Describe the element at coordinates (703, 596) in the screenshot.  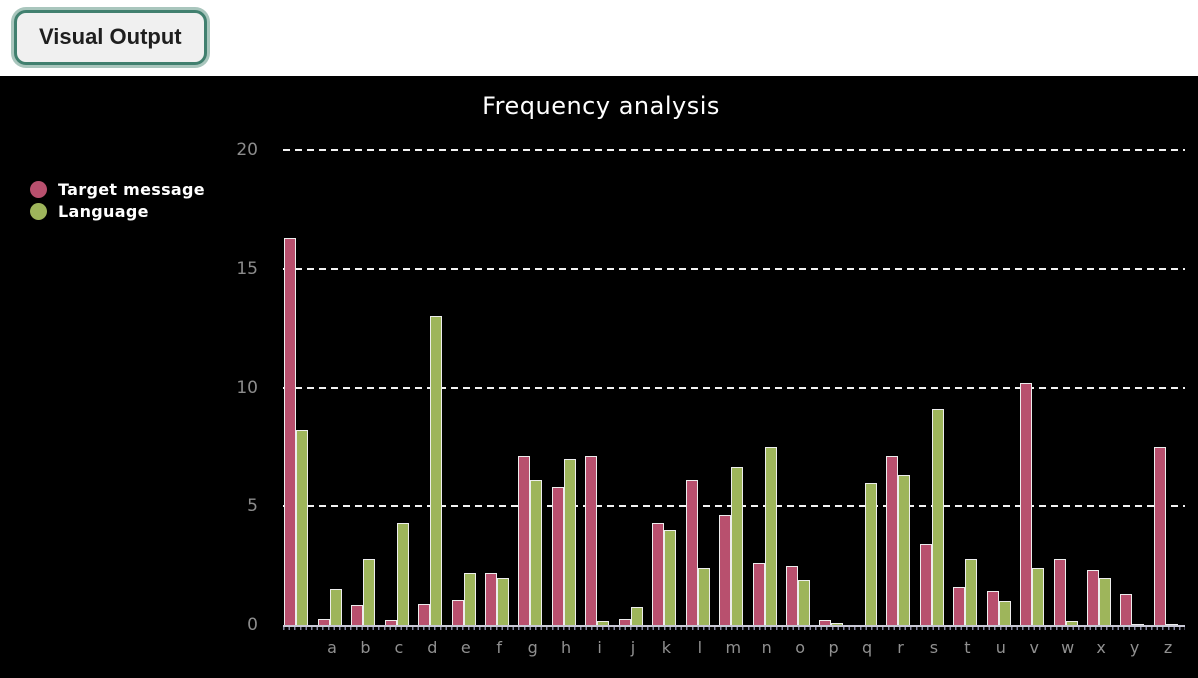
I see `bar-language-l` at that location.